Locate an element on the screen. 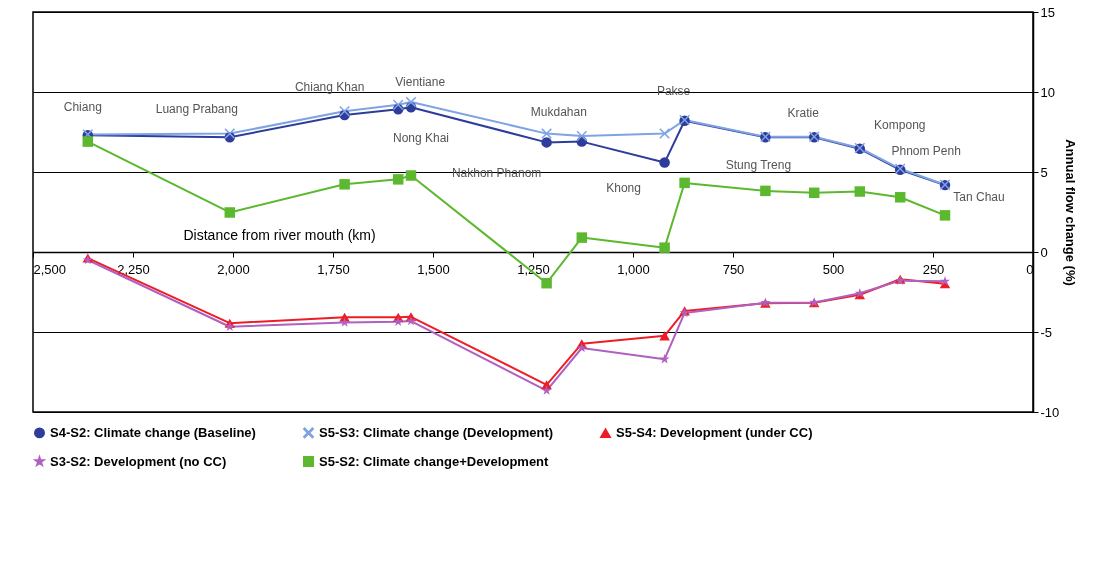  y-tick-label: -10 is located at coordinates (1050, 412).